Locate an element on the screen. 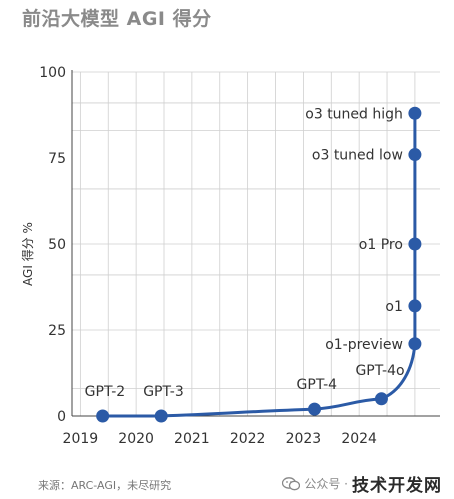 The height and width of the screenshot is (499, 454). watermark: 公众号 · 技术开发网 is located at coordinates (362, 483).